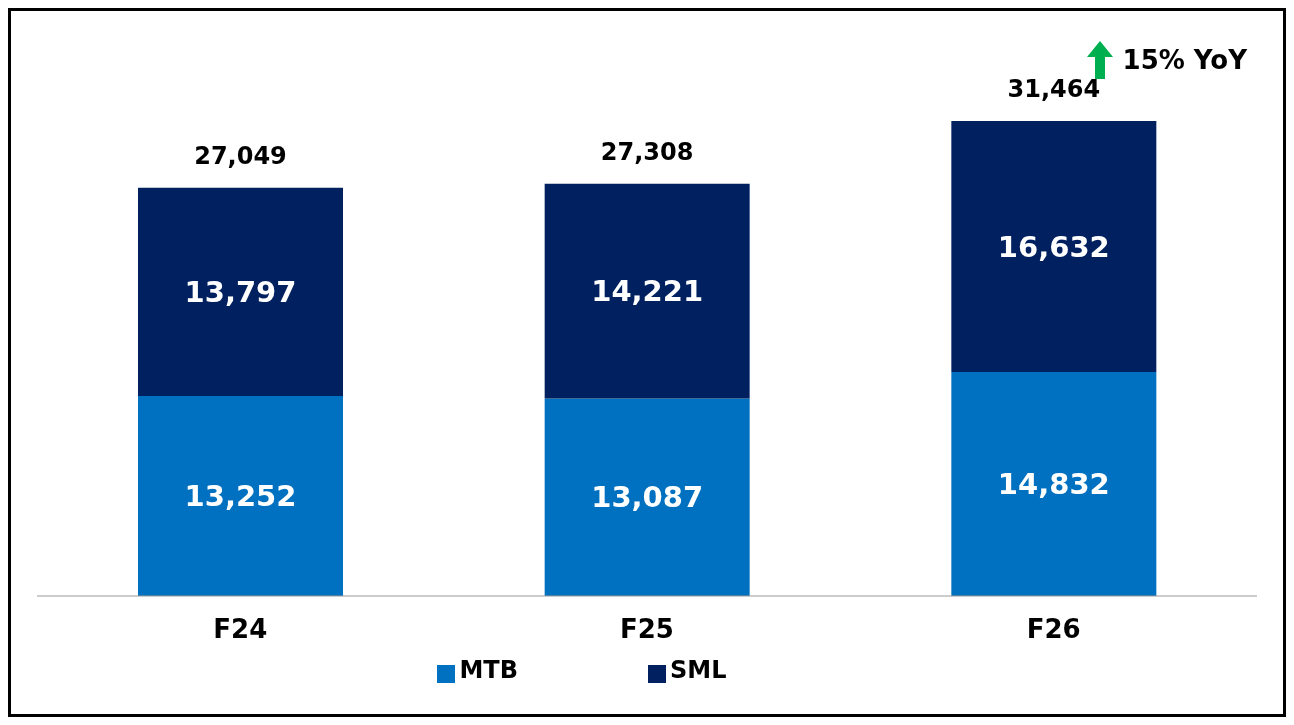 Image resolution: width=1294 pixels, height=725 pixels. I want to click on x-tick-label: F24, so click(240, 629).